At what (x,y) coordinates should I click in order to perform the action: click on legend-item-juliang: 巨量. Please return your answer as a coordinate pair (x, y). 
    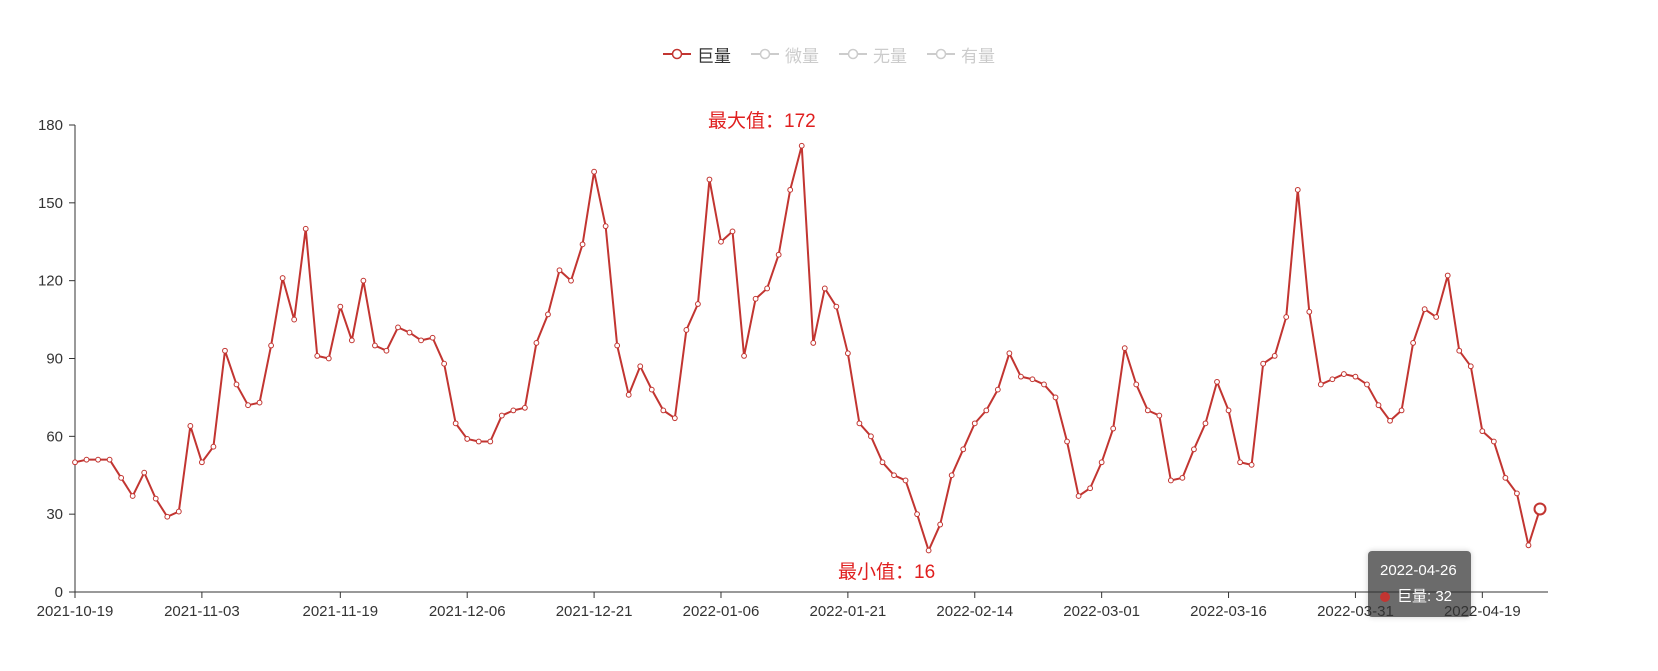
    Looking at the image, I should click on (697, 54).